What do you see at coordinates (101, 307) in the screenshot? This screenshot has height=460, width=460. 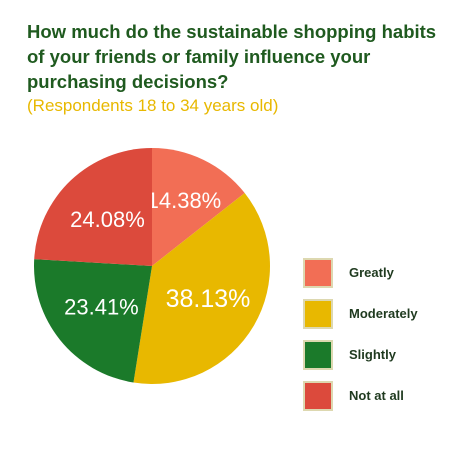 I see `pie-slice-label: 23.41%` at bounding box center [101, 307].